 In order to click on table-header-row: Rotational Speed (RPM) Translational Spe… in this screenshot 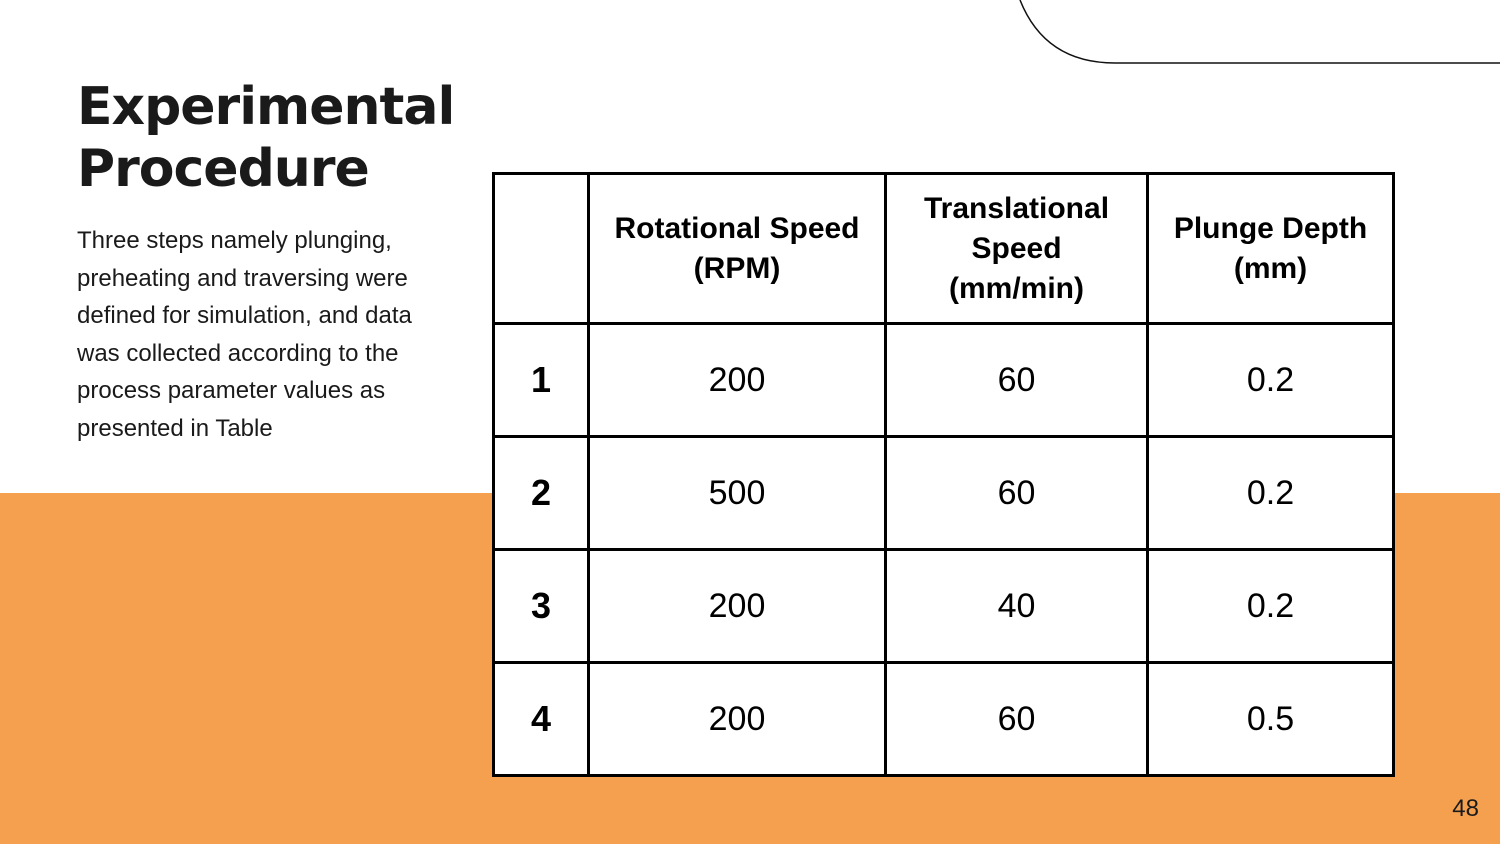, I will do `click(943, 248)`.